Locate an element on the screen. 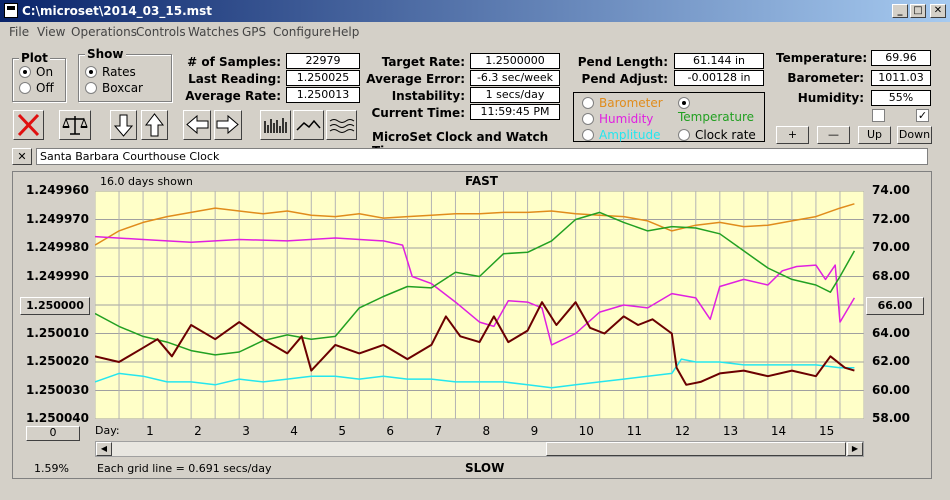 This screenshot has height=500, width=950. down-arrow-button is located at coordinates (123, 125).